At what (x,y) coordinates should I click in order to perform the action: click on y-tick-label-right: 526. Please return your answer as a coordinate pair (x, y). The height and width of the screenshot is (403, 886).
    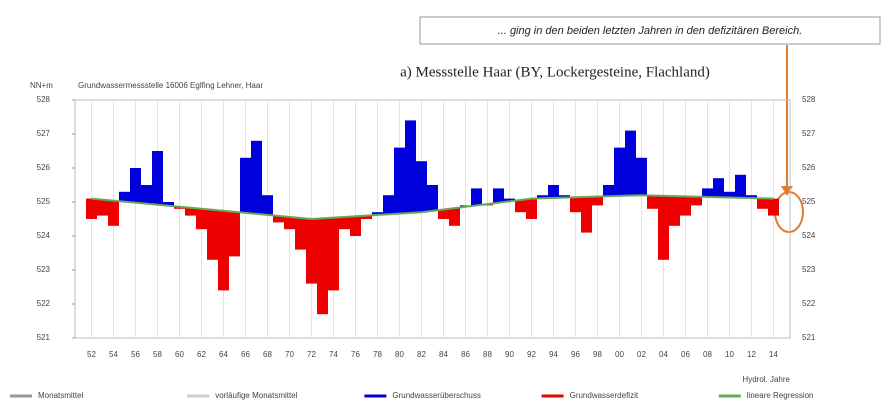
    Looking at the image, I should click on (809, 167).